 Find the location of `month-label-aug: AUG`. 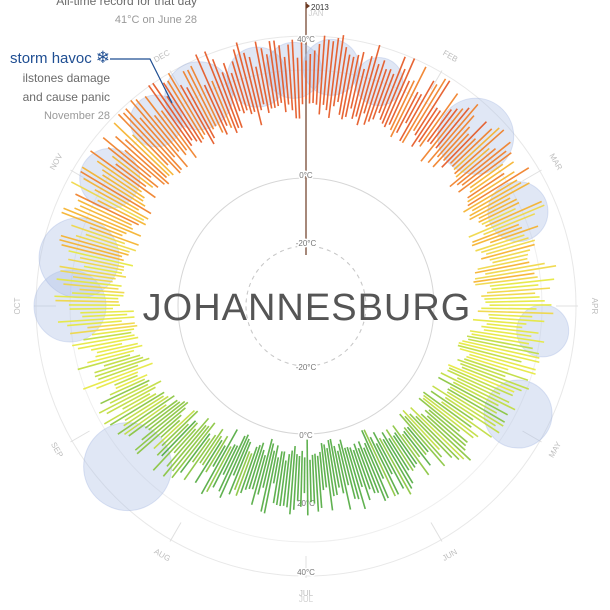

month-label-aug: AUG is located at coordinates (162, 555).